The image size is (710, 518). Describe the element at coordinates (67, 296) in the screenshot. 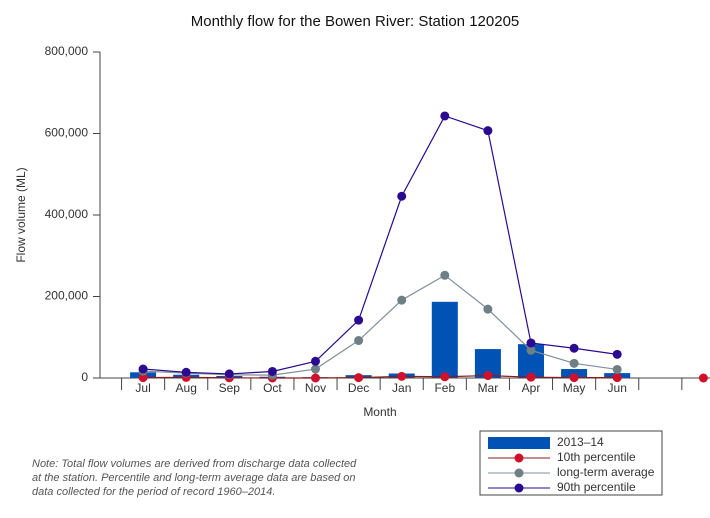

I see `y-tick-label: 200,000` at that location.